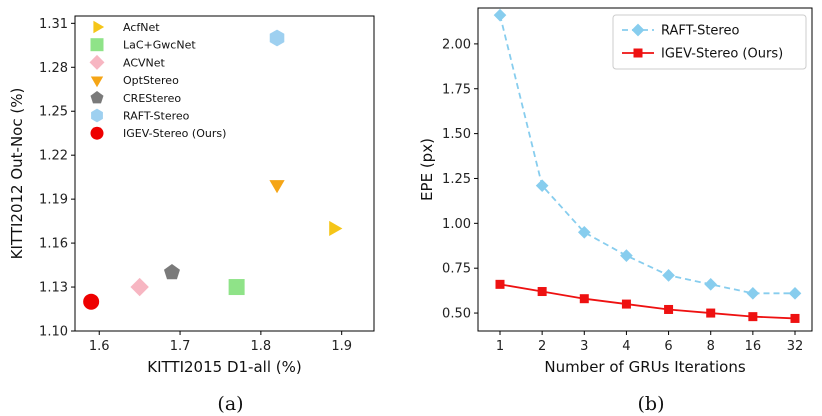 This screenshot has width=822, height=416. What do you see at coordinates (53, 156) in the screenshot?
I see `chart-a-y-tick-label: 1.22` at bounding box center [53, 156].